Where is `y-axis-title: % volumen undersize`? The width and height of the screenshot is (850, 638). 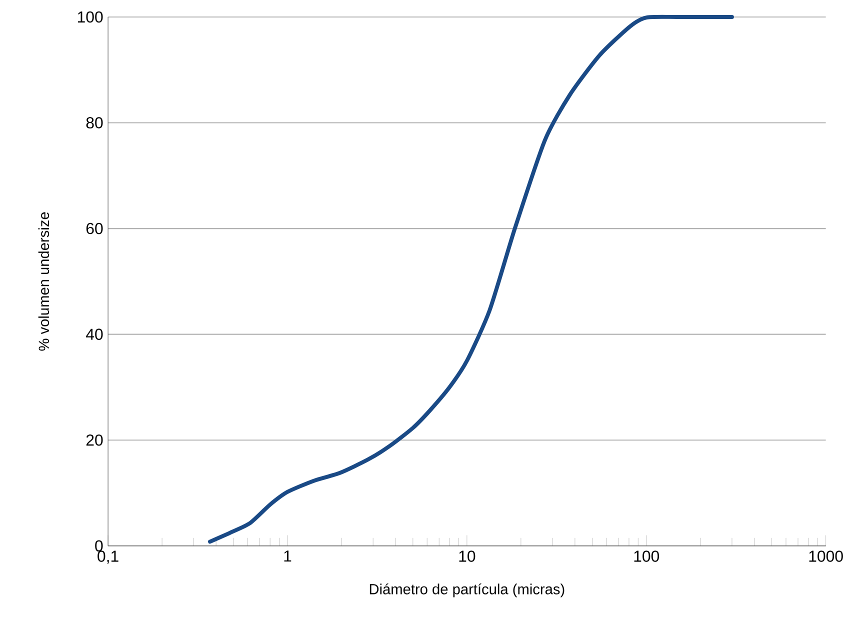 y-axis-title: % volumen undersize is located at coordinates (44, 281).